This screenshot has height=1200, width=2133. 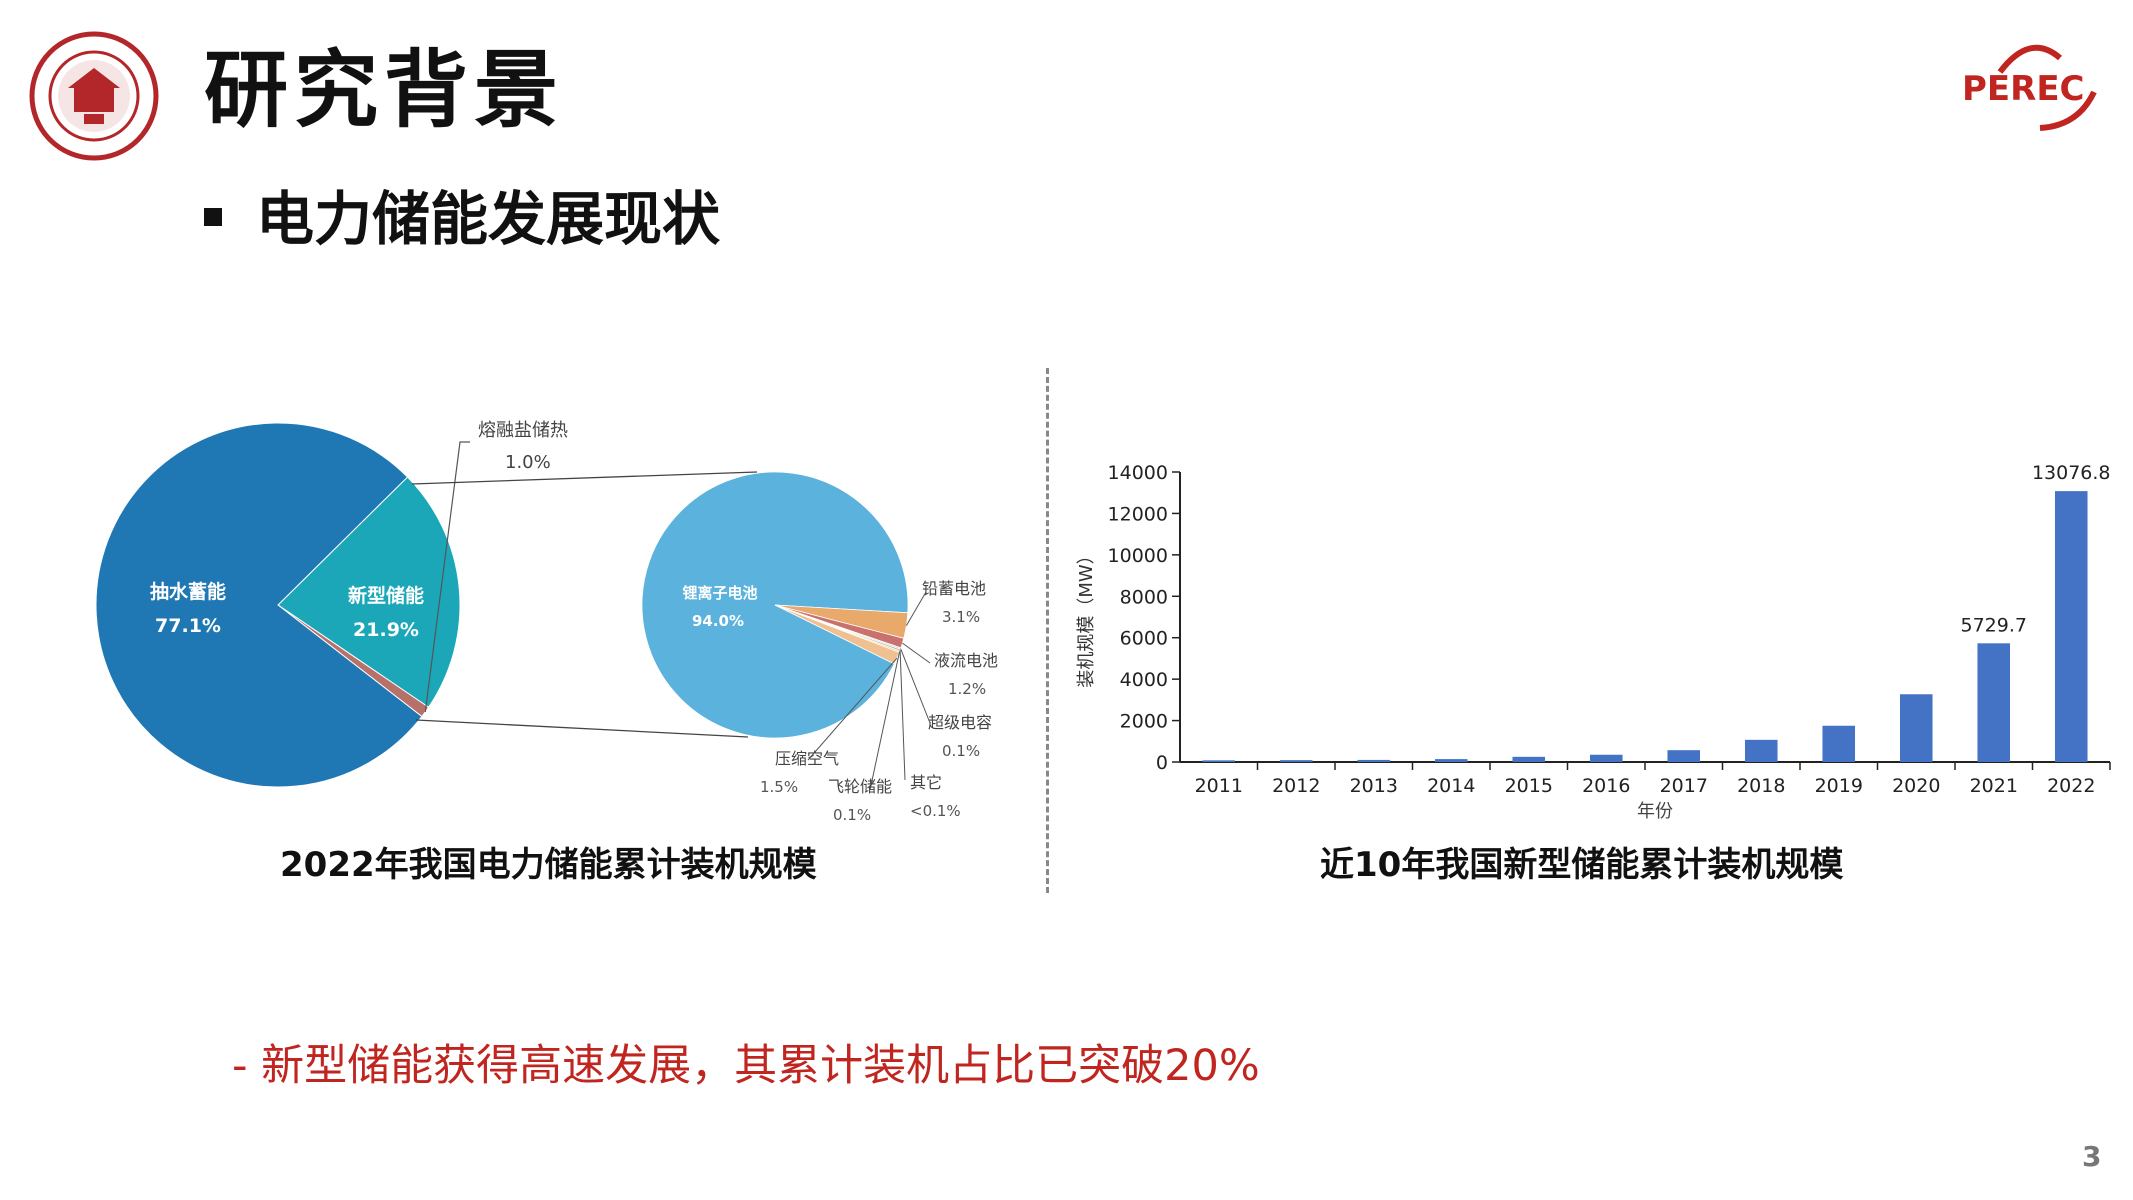 I want to click on brand-logo-text: PEREC, so click(x=2023, y=89).